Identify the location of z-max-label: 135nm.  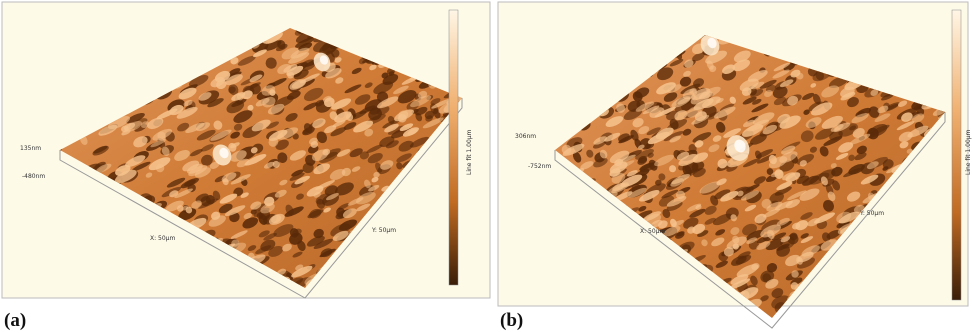
(30, 148).